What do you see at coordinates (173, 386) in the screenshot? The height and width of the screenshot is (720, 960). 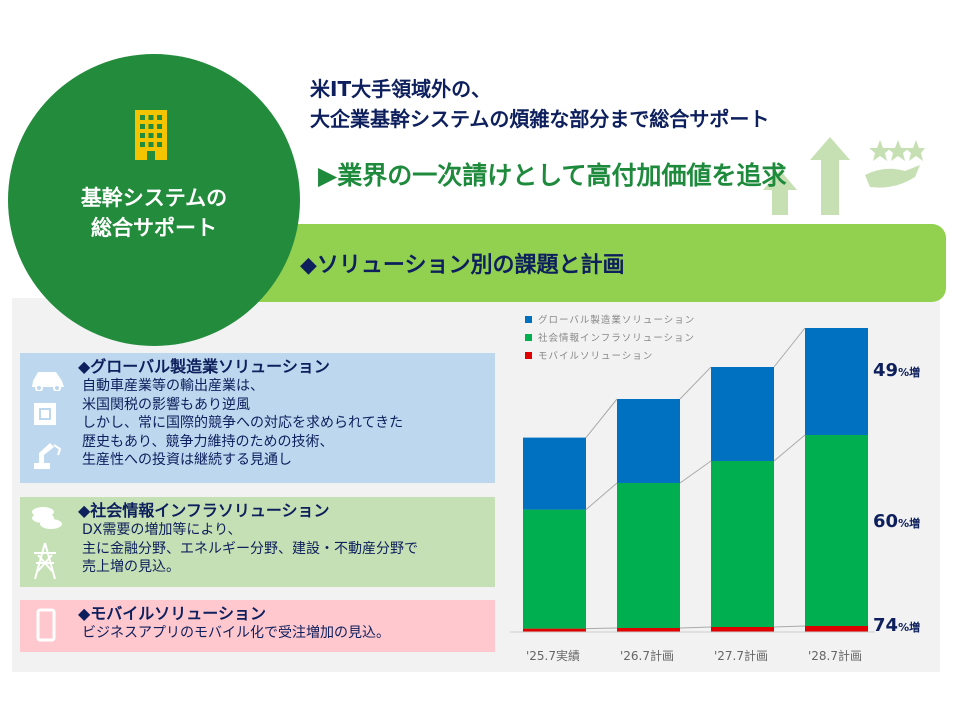 I see `solution-desc-line: 自動車産業等の輸出産業は、` at bounding box center [173, 386].